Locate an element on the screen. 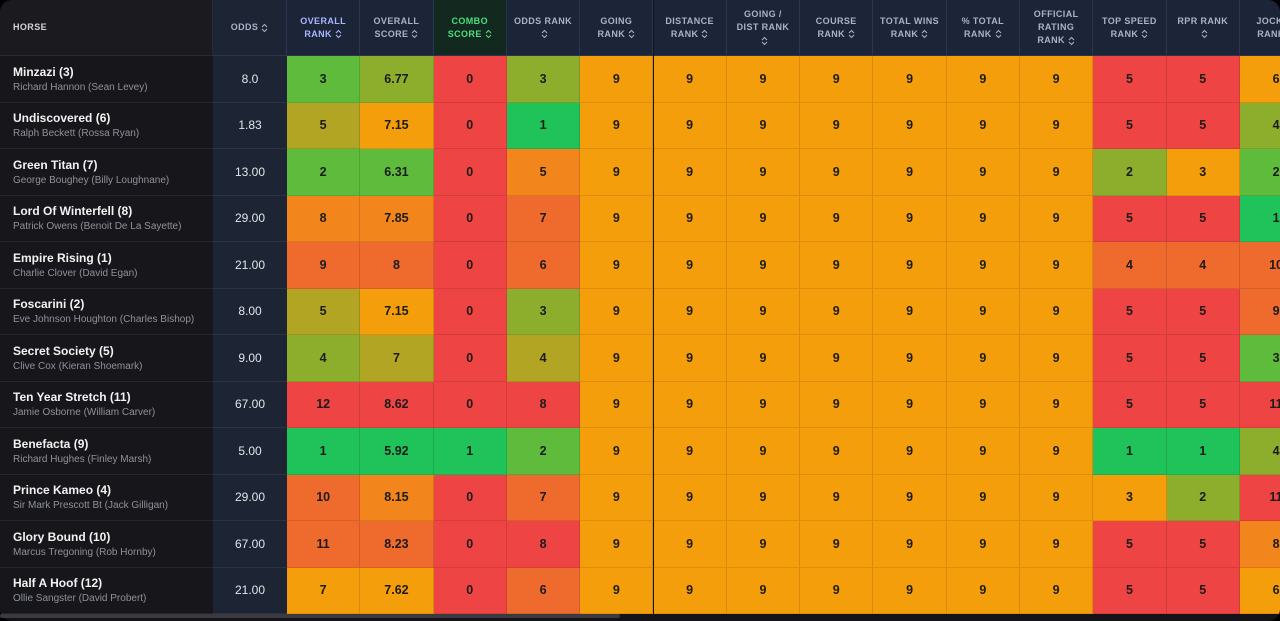 The width and height of the screenshot is (1280, 621). column-header: HORSE is located at coordinates (106, 28).